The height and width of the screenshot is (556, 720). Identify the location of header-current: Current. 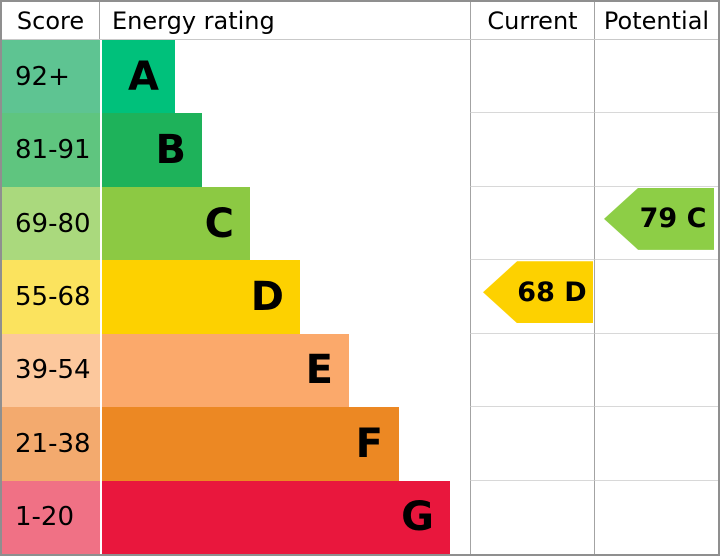
(532, 20).